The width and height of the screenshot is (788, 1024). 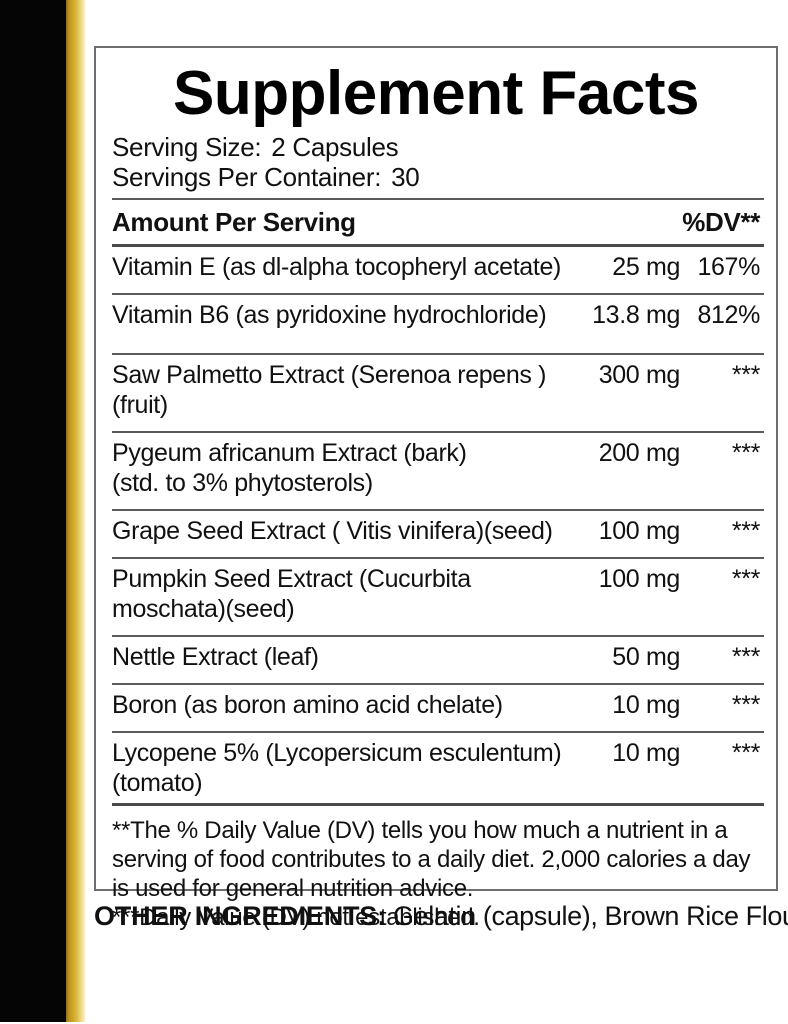 I want to click on nutrient-dv: 167%, so click(x=728, y=267).